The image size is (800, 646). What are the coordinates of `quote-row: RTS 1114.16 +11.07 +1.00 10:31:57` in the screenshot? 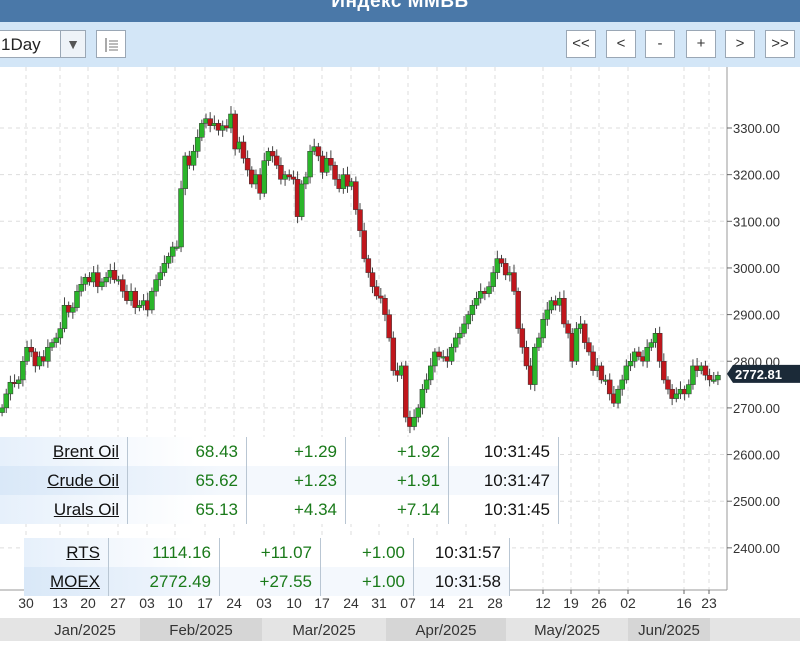 It's located at (267, 552).